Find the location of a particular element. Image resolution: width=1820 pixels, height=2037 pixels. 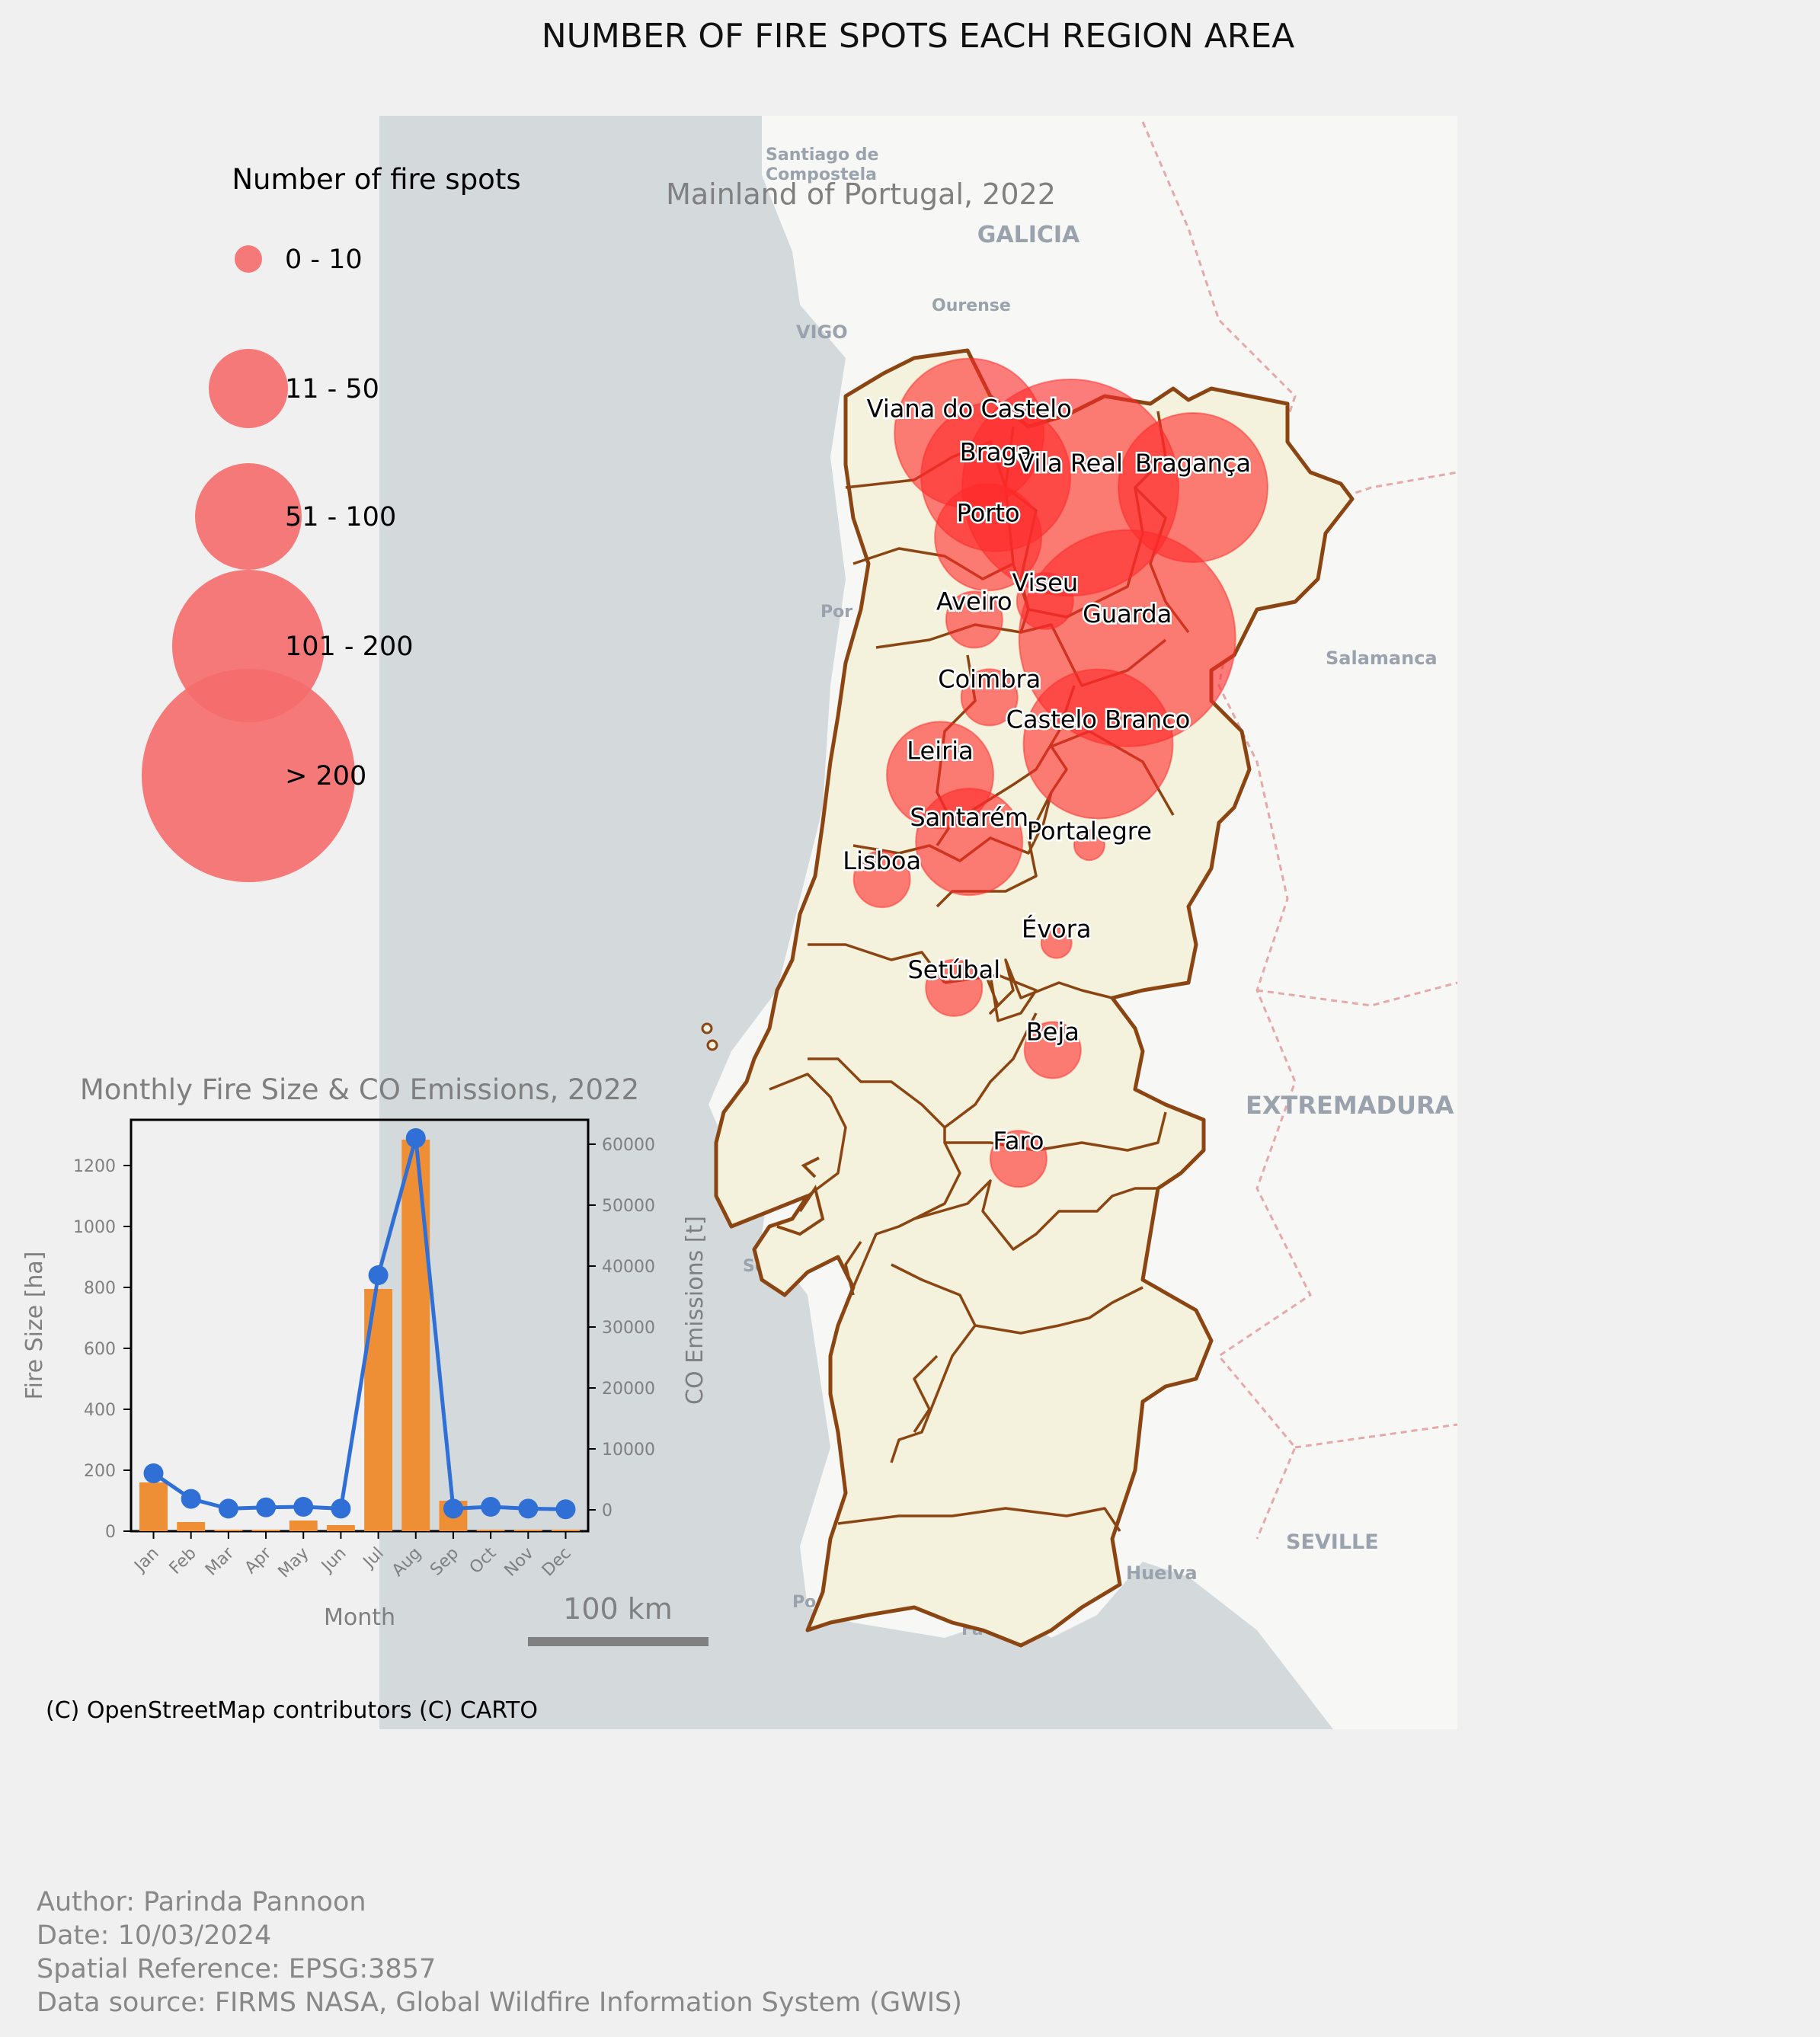

map-subtitle: Mainland of Portugal, 2022 is located at coordinates (861, 194).